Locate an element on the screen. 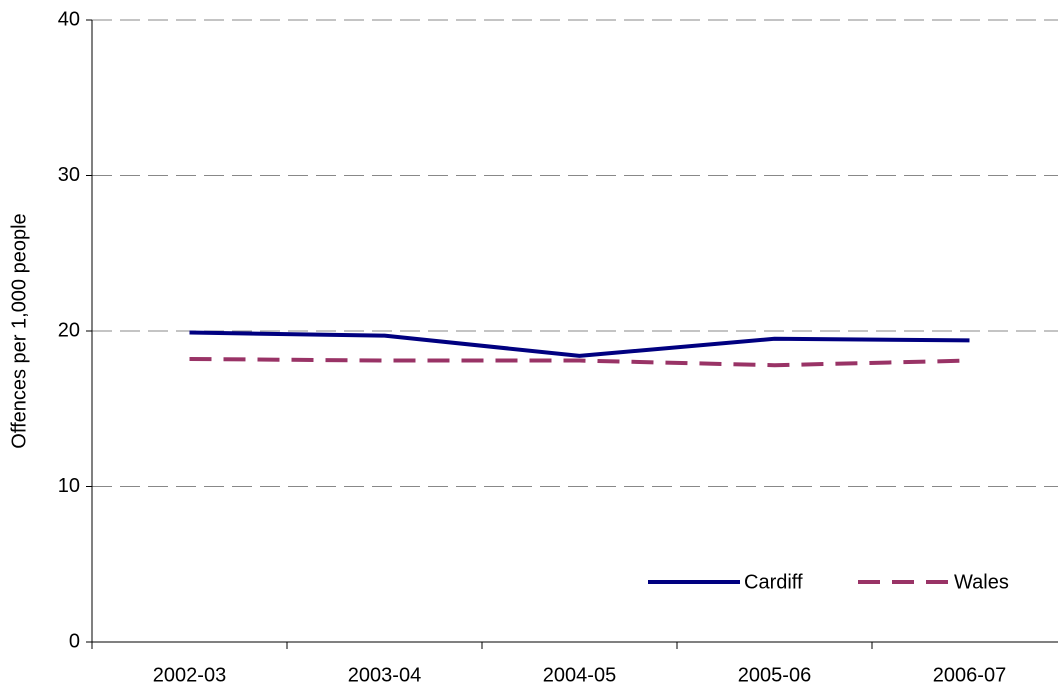 The height and width of the screenshot is (695, 1058). y-tick-label: 40 is located at coordinates (69, 19).